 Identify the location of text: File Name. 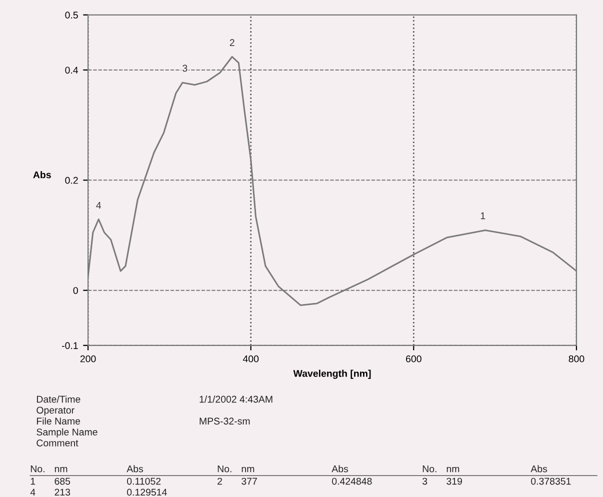
(58, 421).